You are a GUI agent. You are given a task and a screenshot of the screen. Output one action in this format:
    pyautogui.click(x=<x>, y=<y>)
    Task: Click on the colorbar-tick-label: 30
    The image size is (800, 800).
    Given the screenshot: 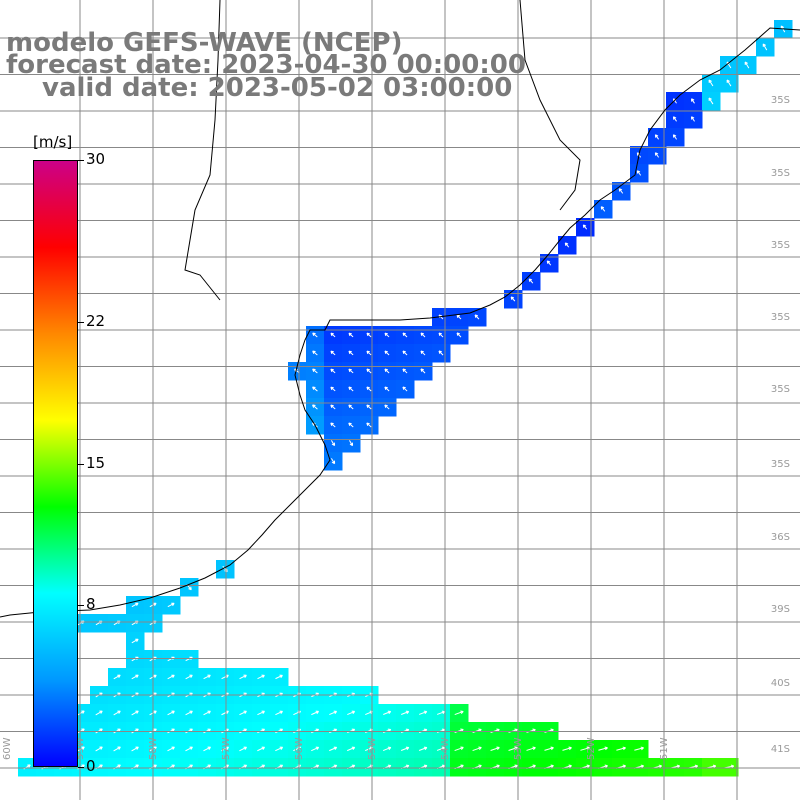 What is the action you would take?
    pyautogui.click(x=96, y=159)
    